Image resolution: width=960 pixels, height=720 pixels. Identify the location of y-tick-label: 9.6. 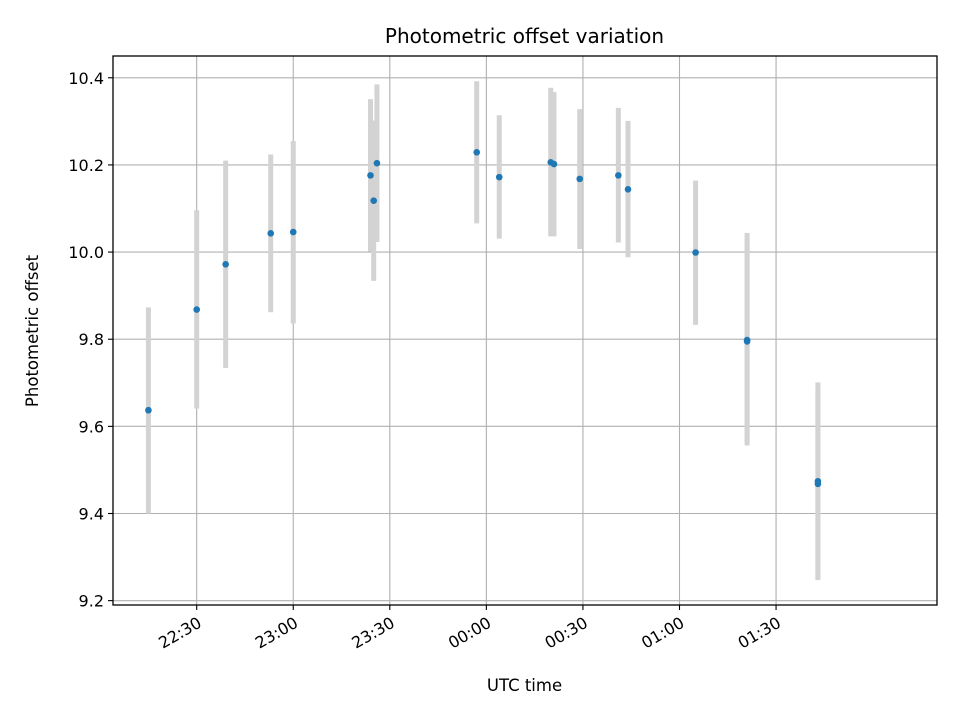
(91, 426).